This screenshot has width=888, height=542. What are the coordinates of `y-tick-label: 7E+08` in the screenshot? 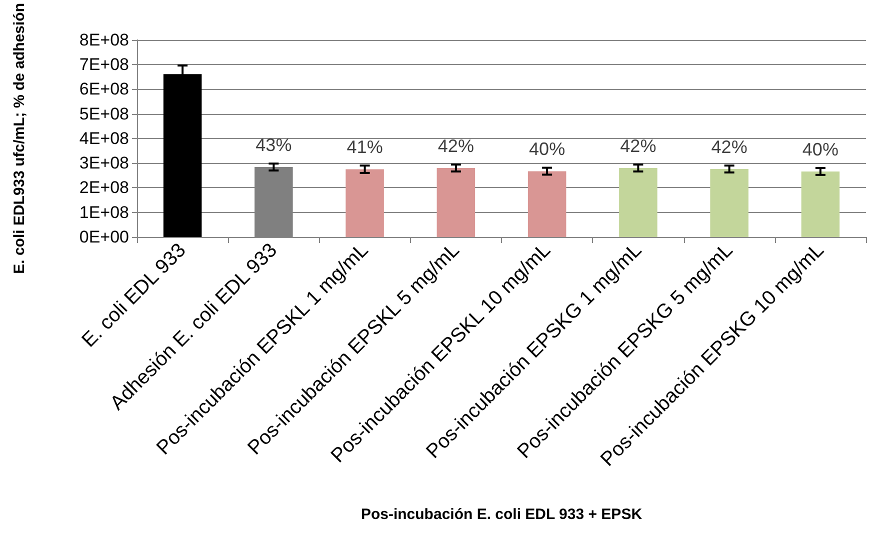 It's located at (104, 64).